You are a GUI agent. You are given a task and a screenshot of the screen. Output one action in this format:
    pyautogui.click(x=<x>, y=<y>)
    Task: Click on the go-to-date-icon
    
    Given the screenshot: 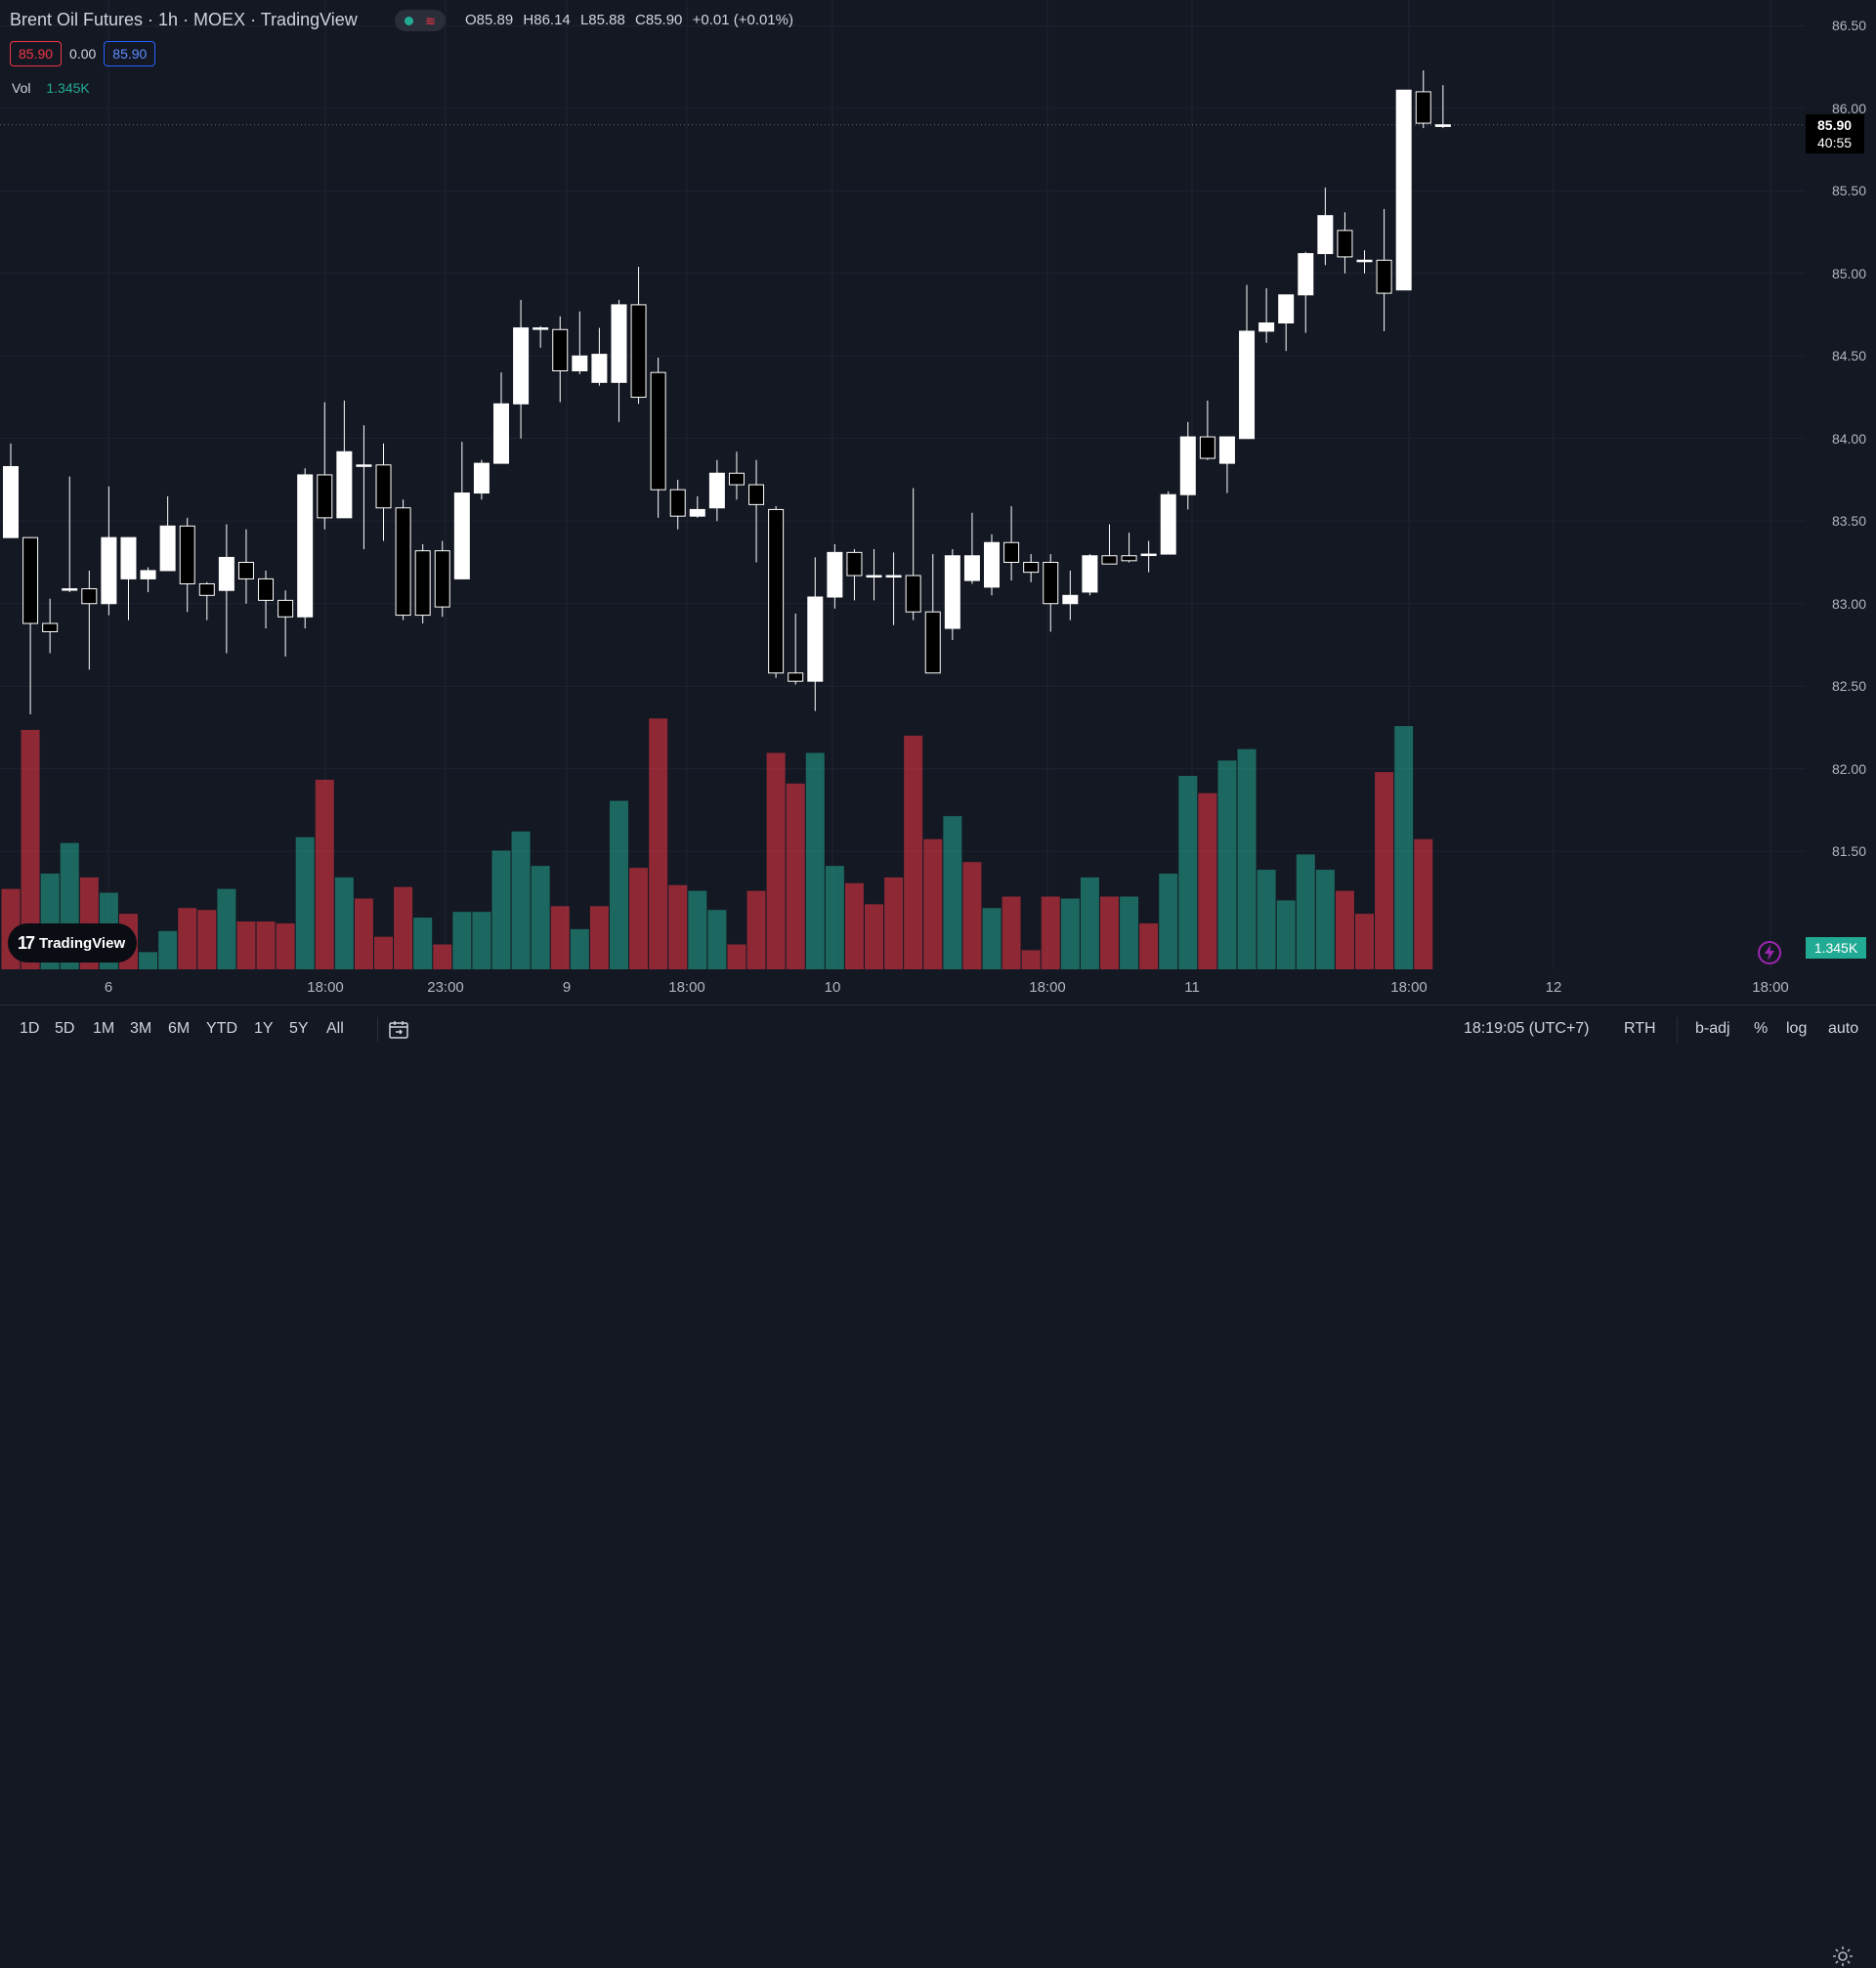 What is the action you would take?
    pyautogui.click(x=398, y=1030)
    